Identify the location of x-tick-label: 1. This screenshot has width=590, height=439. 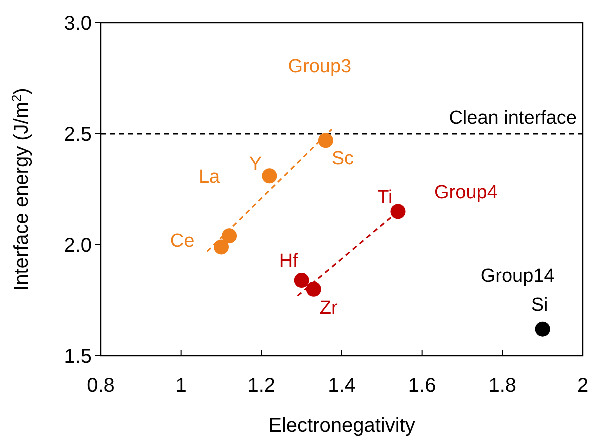
(181, 386).